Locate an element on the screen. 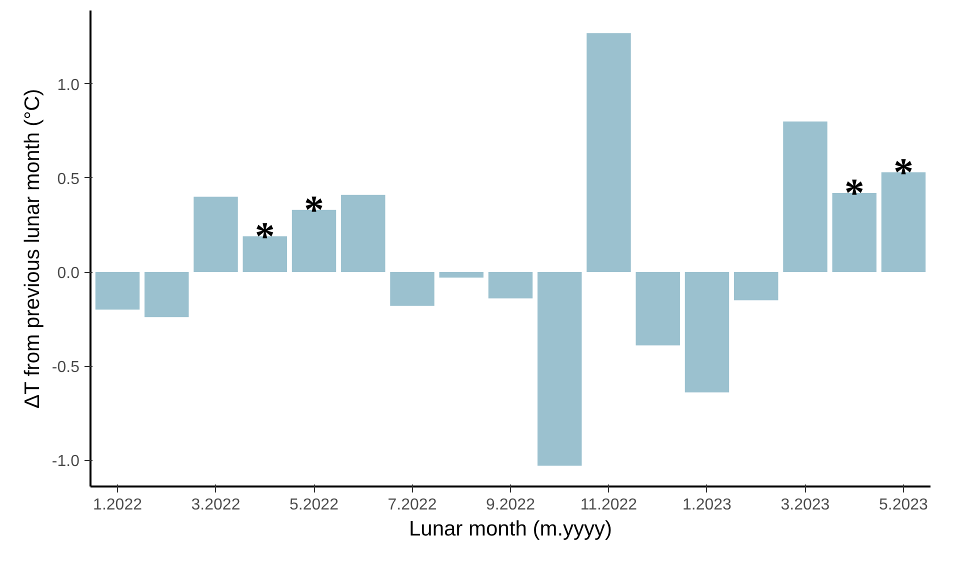 This screenshot has height=562, width=961. y-tick-label: 0.0 is located at coordinates (68, 273).